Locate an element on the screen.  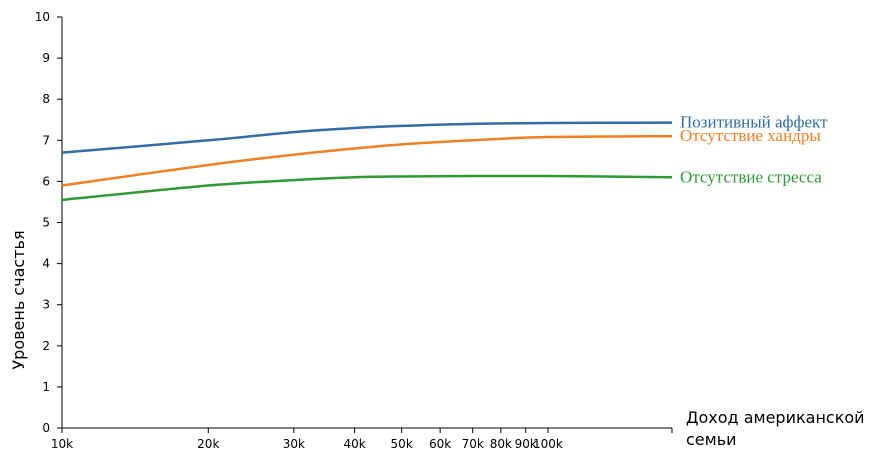
y-tick-label: 0 is located at coordinates (46, 428).